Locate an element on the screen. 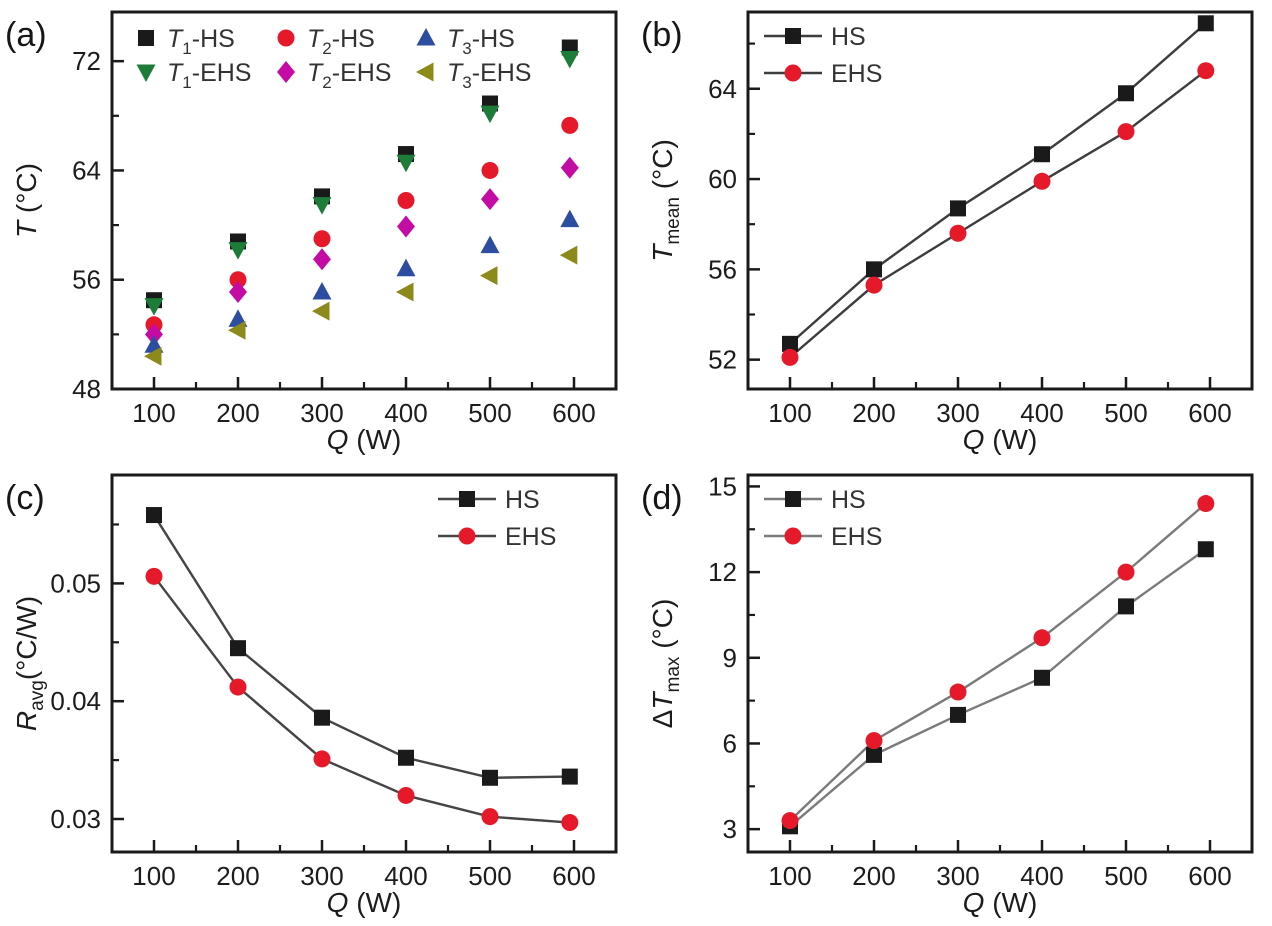 The height and width of the screenshot is (926, 1272). y-tick-label: 0.05 is located at coordinates (75, 583).